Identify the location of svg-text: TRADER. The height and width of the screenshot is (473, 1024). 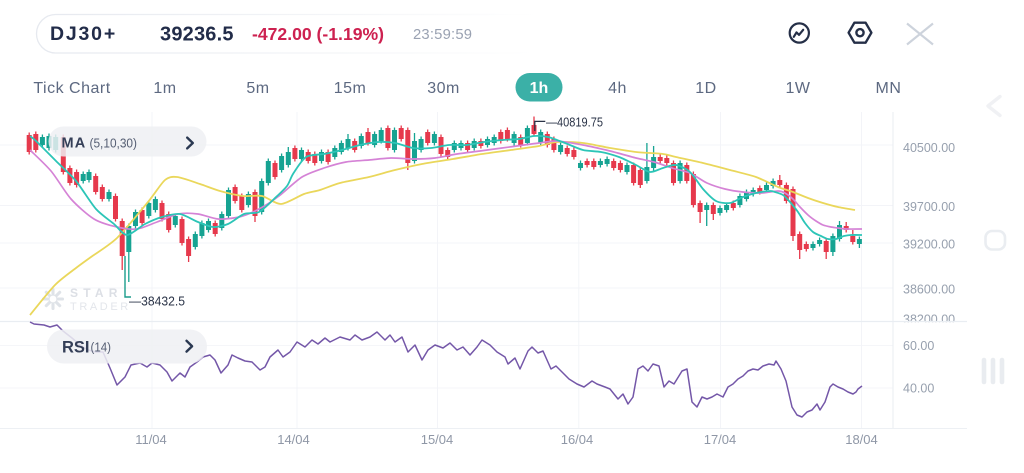
(100, 307).